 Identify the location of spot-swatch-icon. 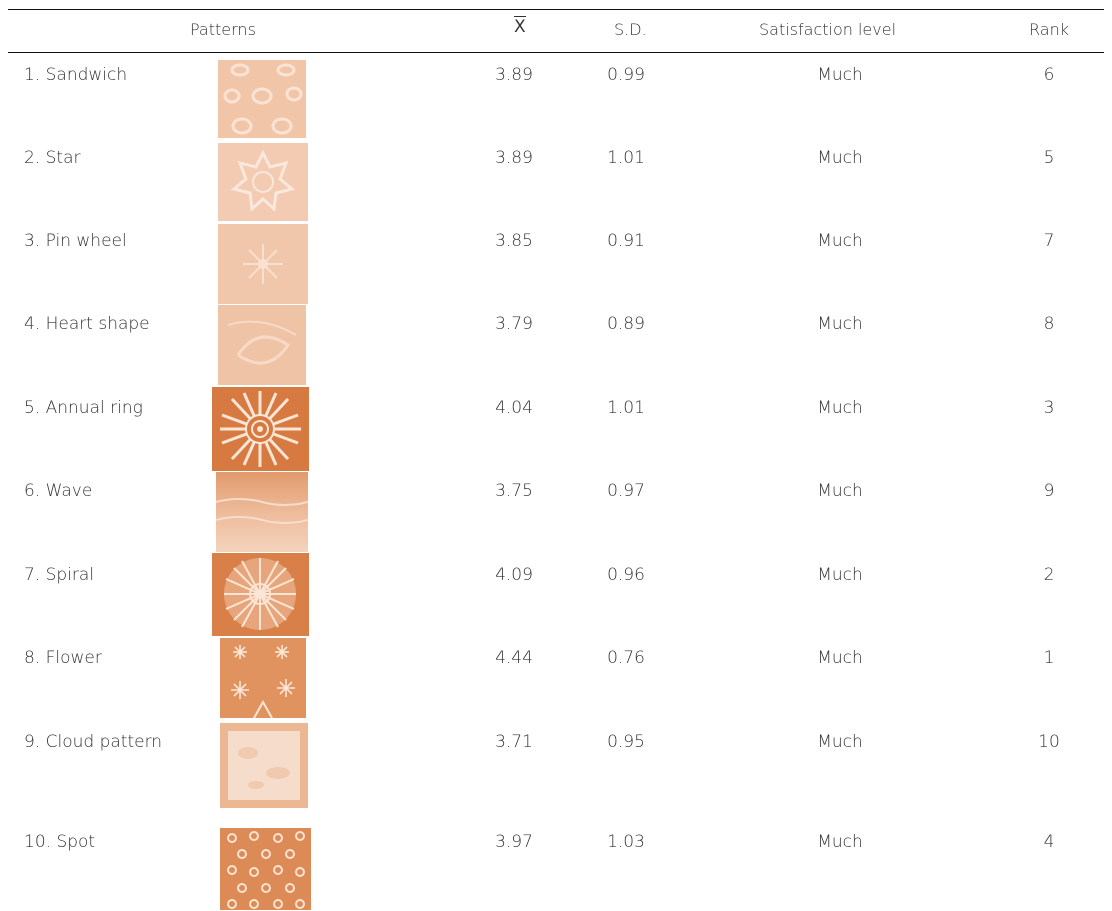
(265, 869).